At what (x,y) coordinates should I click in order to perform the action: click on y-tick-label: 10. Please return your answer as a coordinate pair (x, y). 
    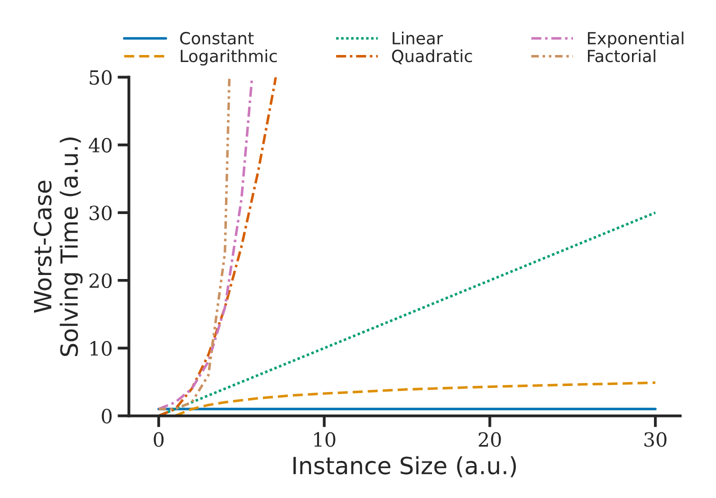
    Looking at the image, I should click on (101, 348).